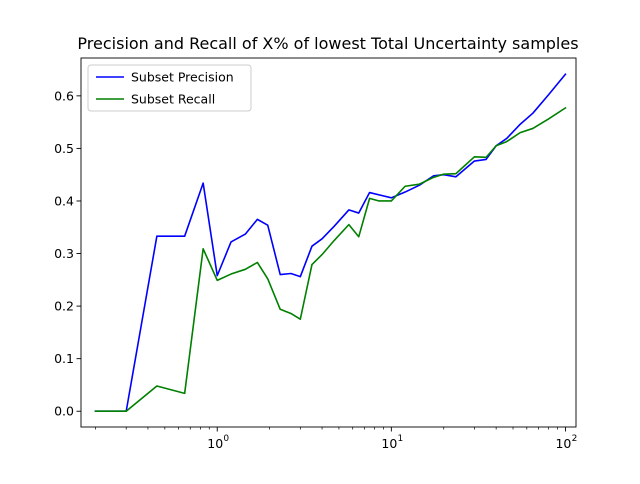 The width and height of the screenshot is (640, 484). Describe the element at coordinates (173, 99) in the screenshot. I see `legend-label: Subset Recall` at that location.